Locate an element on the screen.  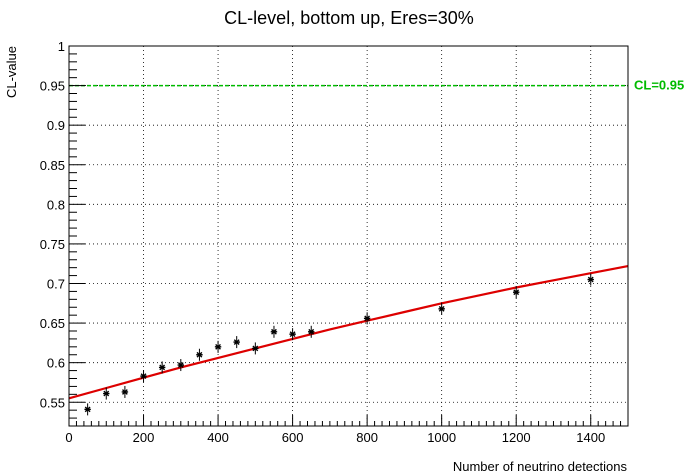
y-tick-label: 0.65 is located at coordinates (52, 323).